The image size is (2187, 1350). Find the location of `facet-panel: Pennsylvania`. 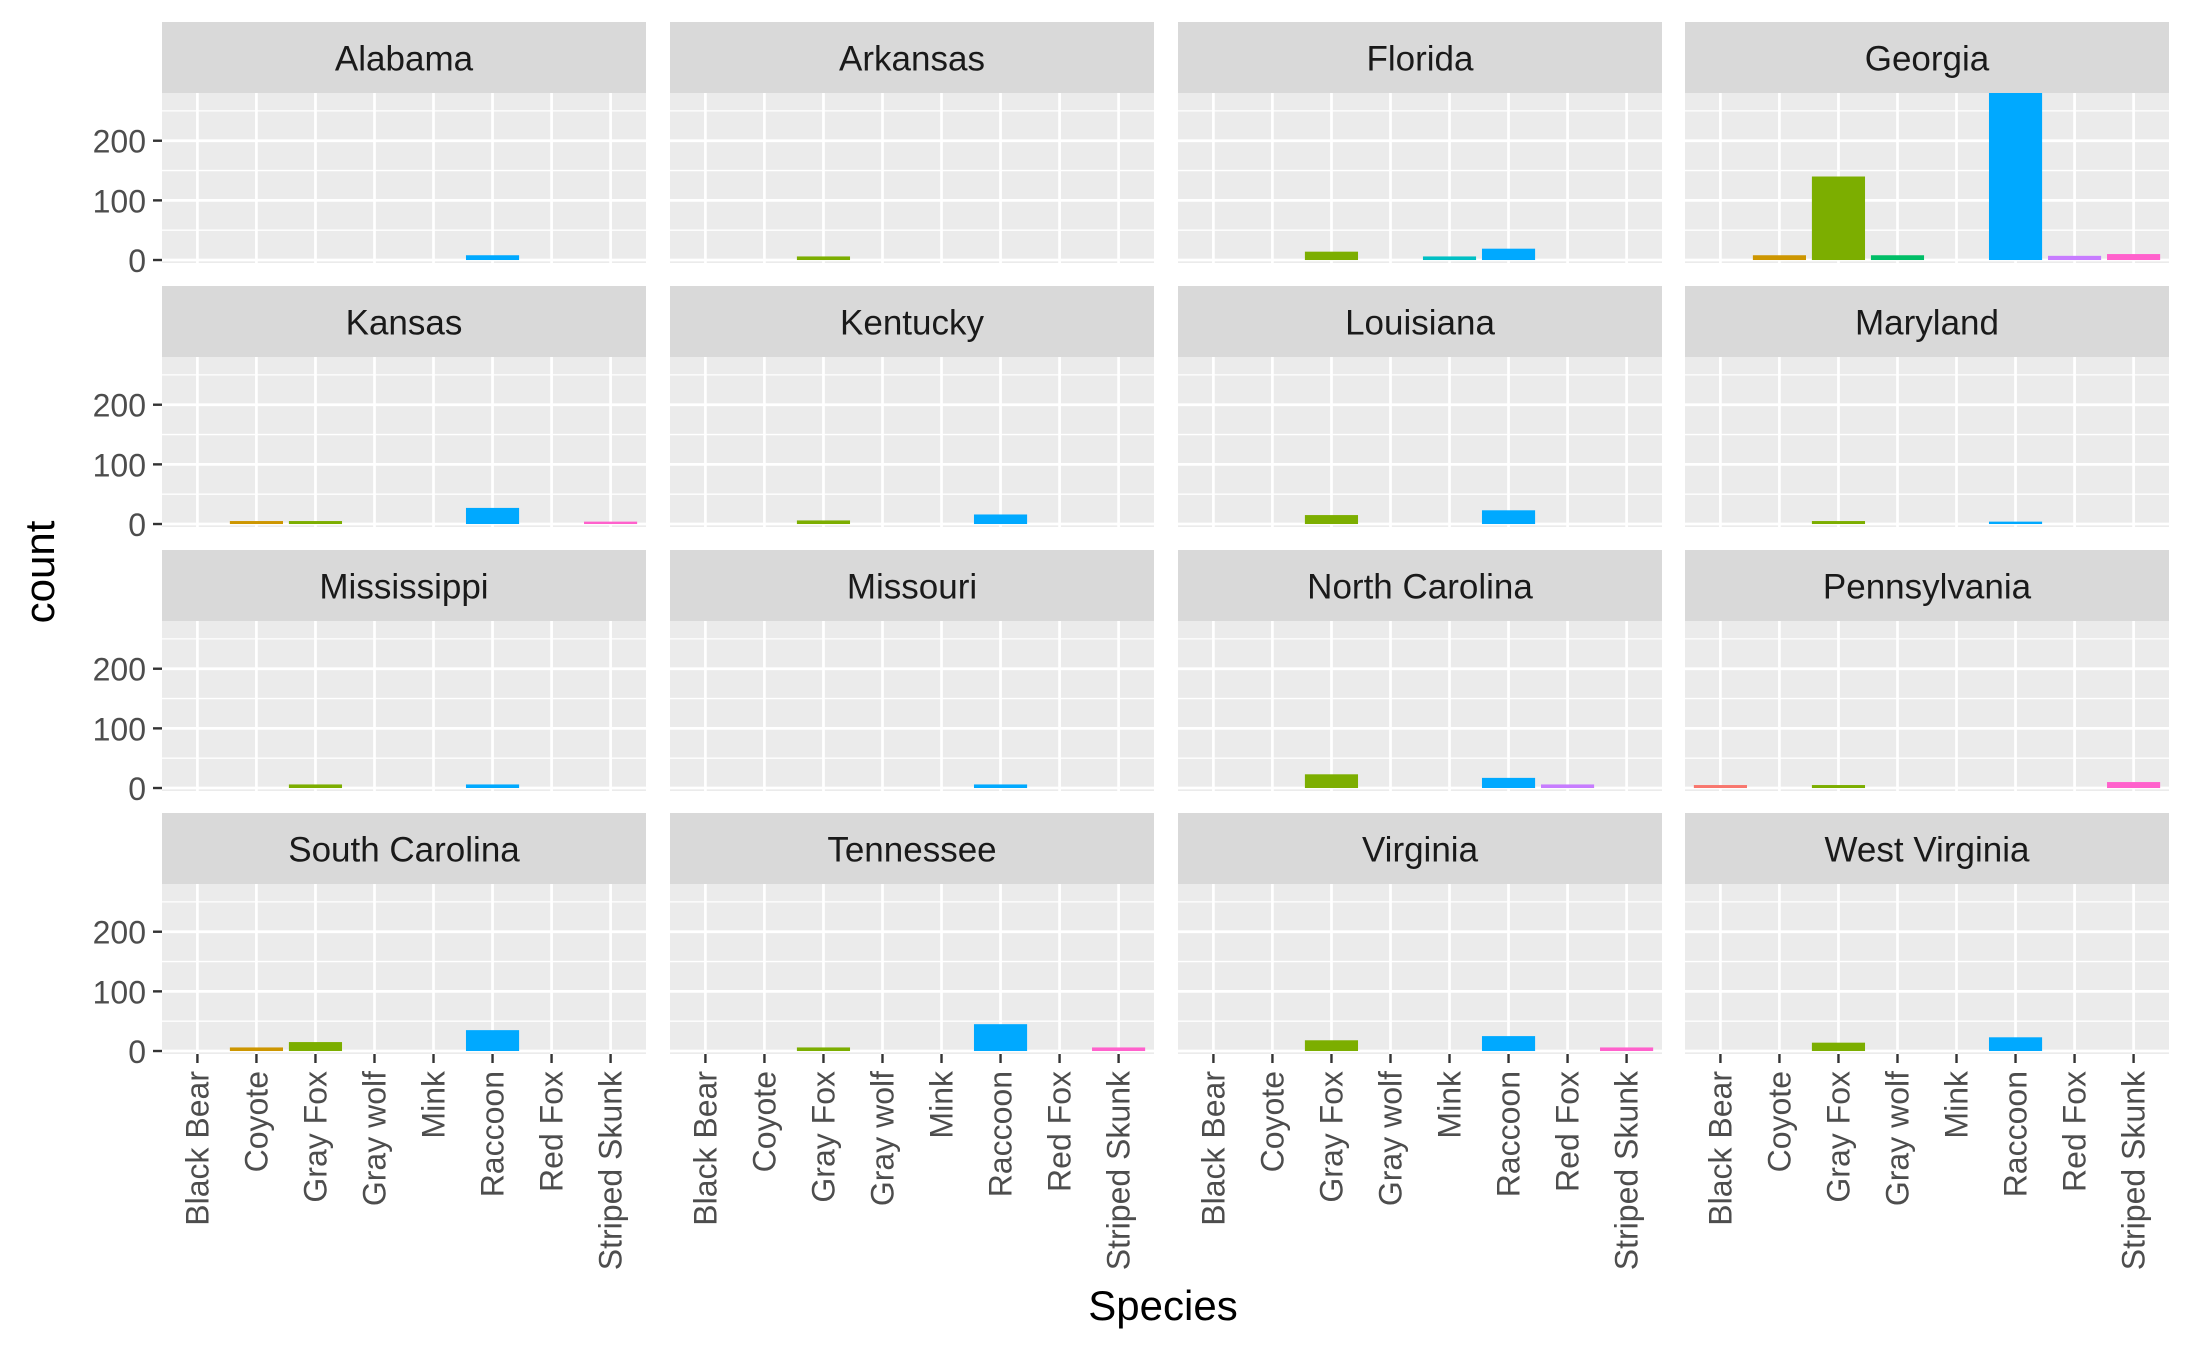

facet-panel: Pennsylvania is located at coordinates (1927, 670).